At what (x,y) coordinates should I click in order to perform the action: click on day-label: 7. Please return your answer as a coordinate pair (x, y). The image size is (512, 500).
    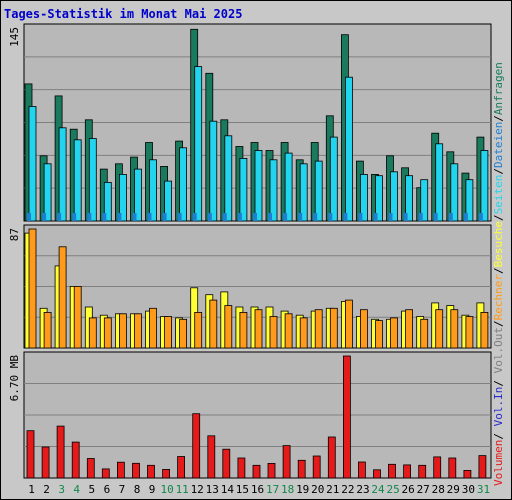
    Looking at the image, I should click on (122, 489).